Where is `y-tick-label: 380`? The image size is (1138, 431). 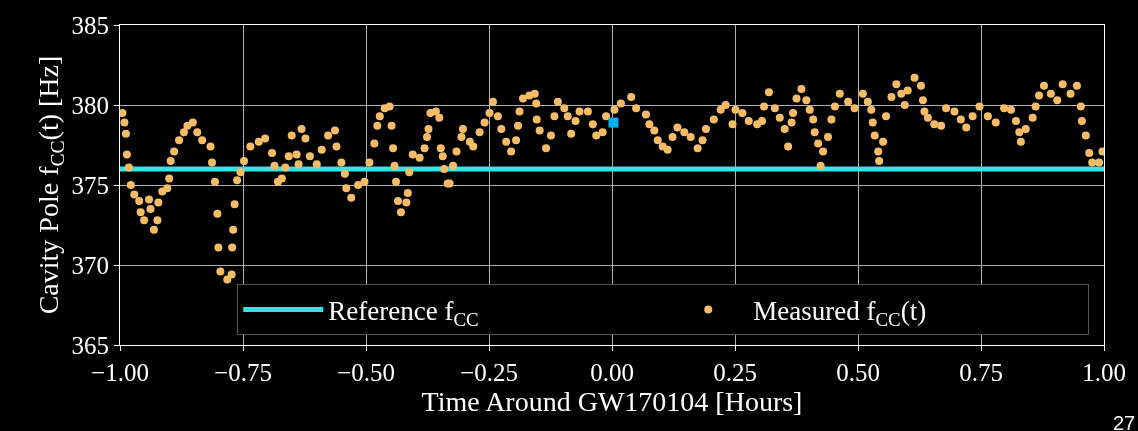 y-tick-label: 380 is located at coordinates (90, 105).